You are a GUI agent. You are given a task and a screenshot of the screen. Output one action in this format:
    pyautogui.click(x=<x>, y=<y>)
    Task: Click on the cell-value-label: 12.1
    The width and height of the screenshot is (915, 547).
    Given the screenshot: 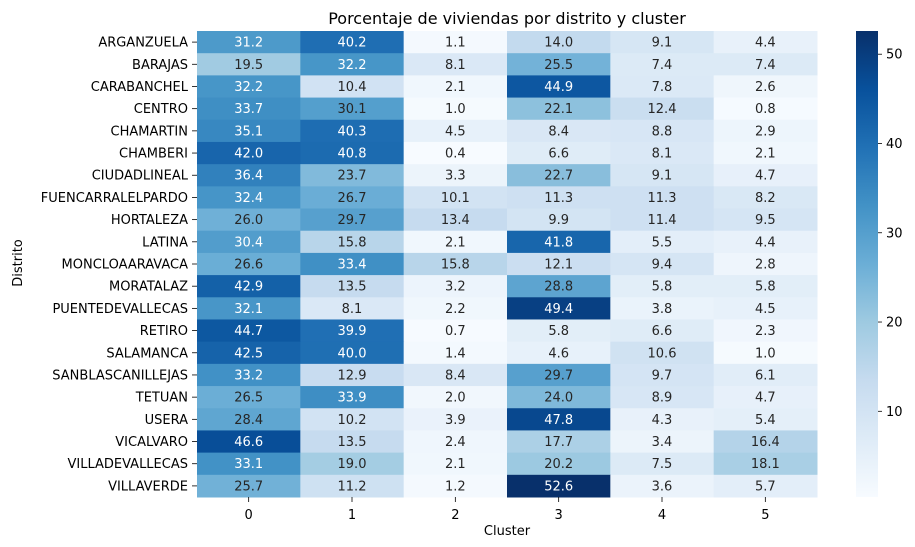 What is the action you would take?
    pyautogui.click(x=558, y=265)
    